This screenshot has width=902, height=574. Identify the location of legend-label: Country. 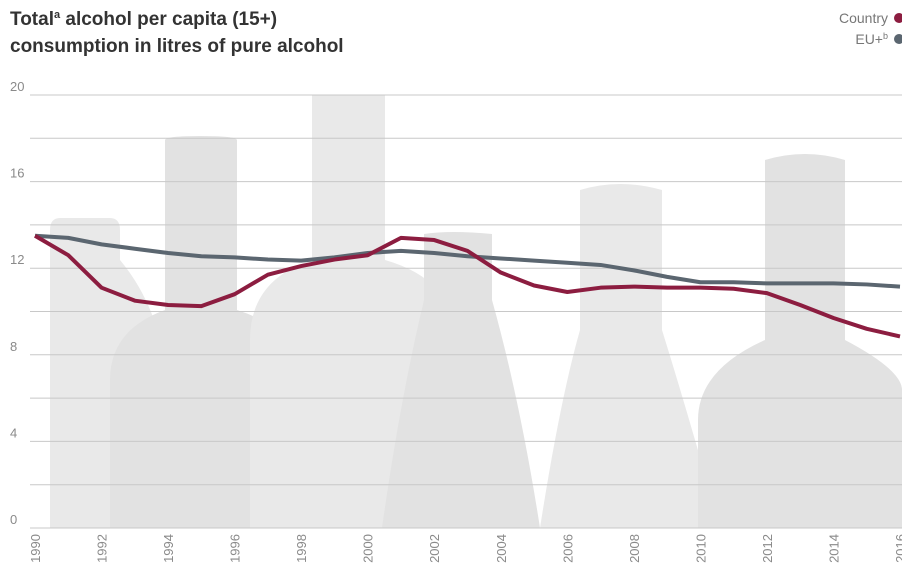
(863, 18).